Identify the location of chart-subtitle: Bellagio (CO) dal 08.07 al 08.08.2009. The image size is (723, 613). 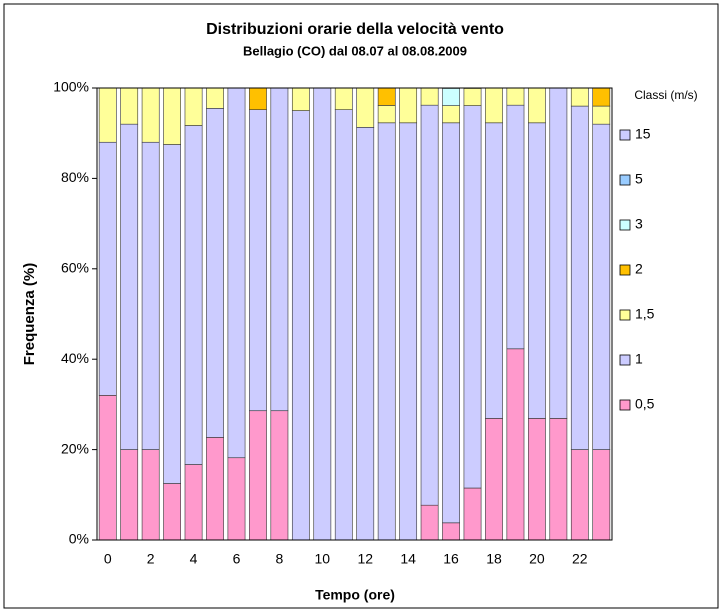
(355, 50).